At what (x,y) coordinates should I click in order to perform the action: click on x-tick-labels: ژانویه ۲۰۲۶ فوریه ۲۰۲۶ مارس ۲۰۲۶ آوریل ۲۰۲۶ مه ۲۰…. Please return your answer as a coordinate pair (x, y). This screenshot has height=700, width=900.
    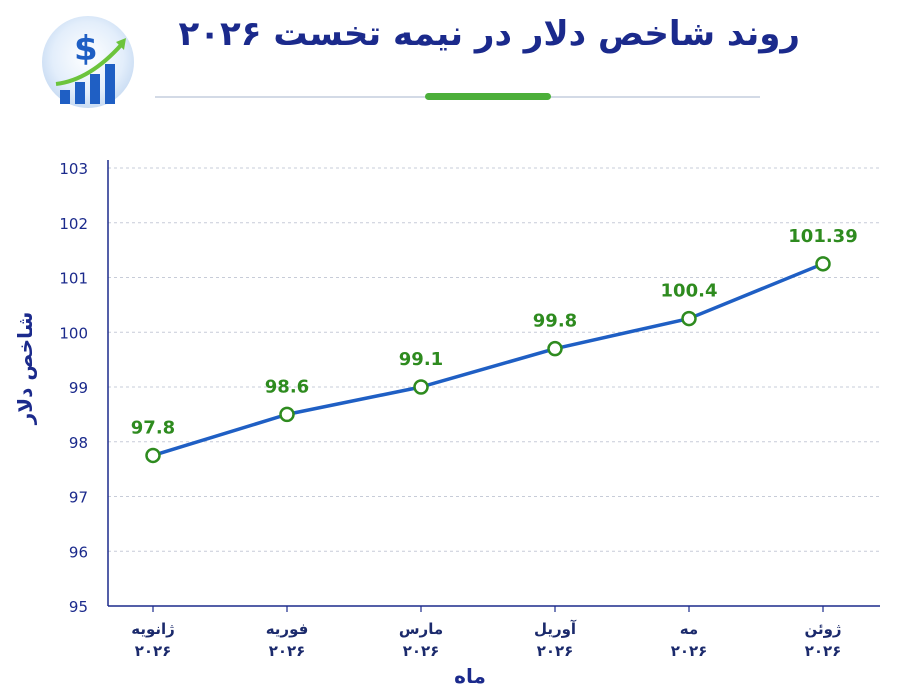
    Looking at the image, I should click on (486, 640).